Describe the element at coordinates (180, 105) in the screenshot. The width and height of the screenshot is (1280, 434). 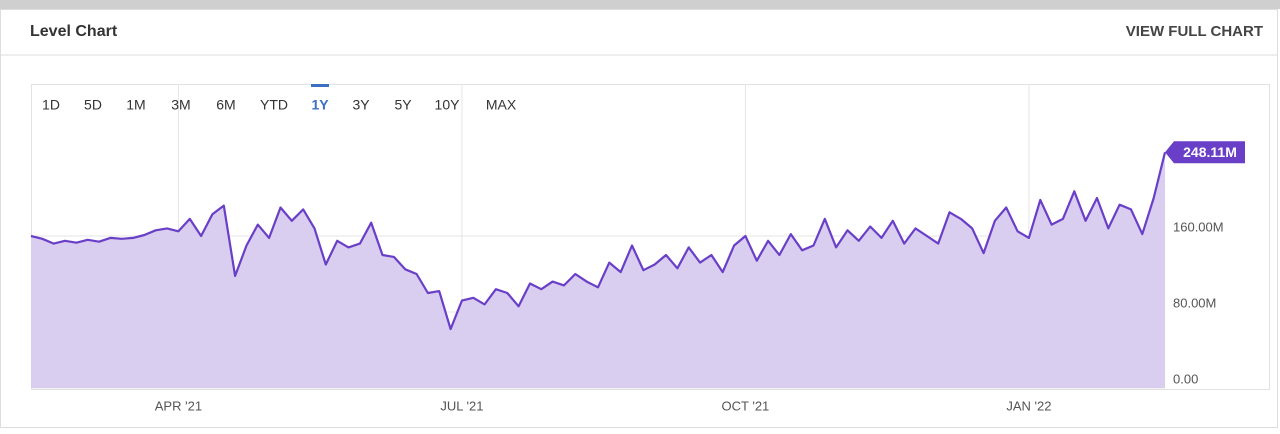
I see `range-button: 3M` at that location.